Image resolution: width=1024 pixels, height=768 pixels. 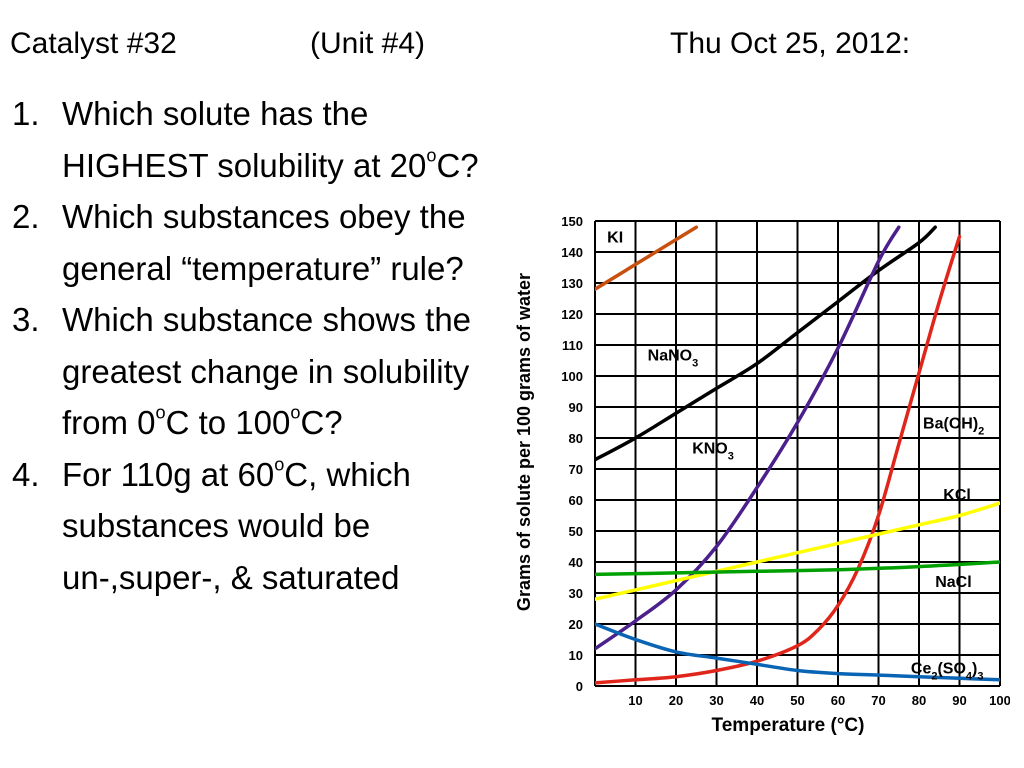 I want to click on x-axis-label: Temperature (°C), so click(x=788, y=725).